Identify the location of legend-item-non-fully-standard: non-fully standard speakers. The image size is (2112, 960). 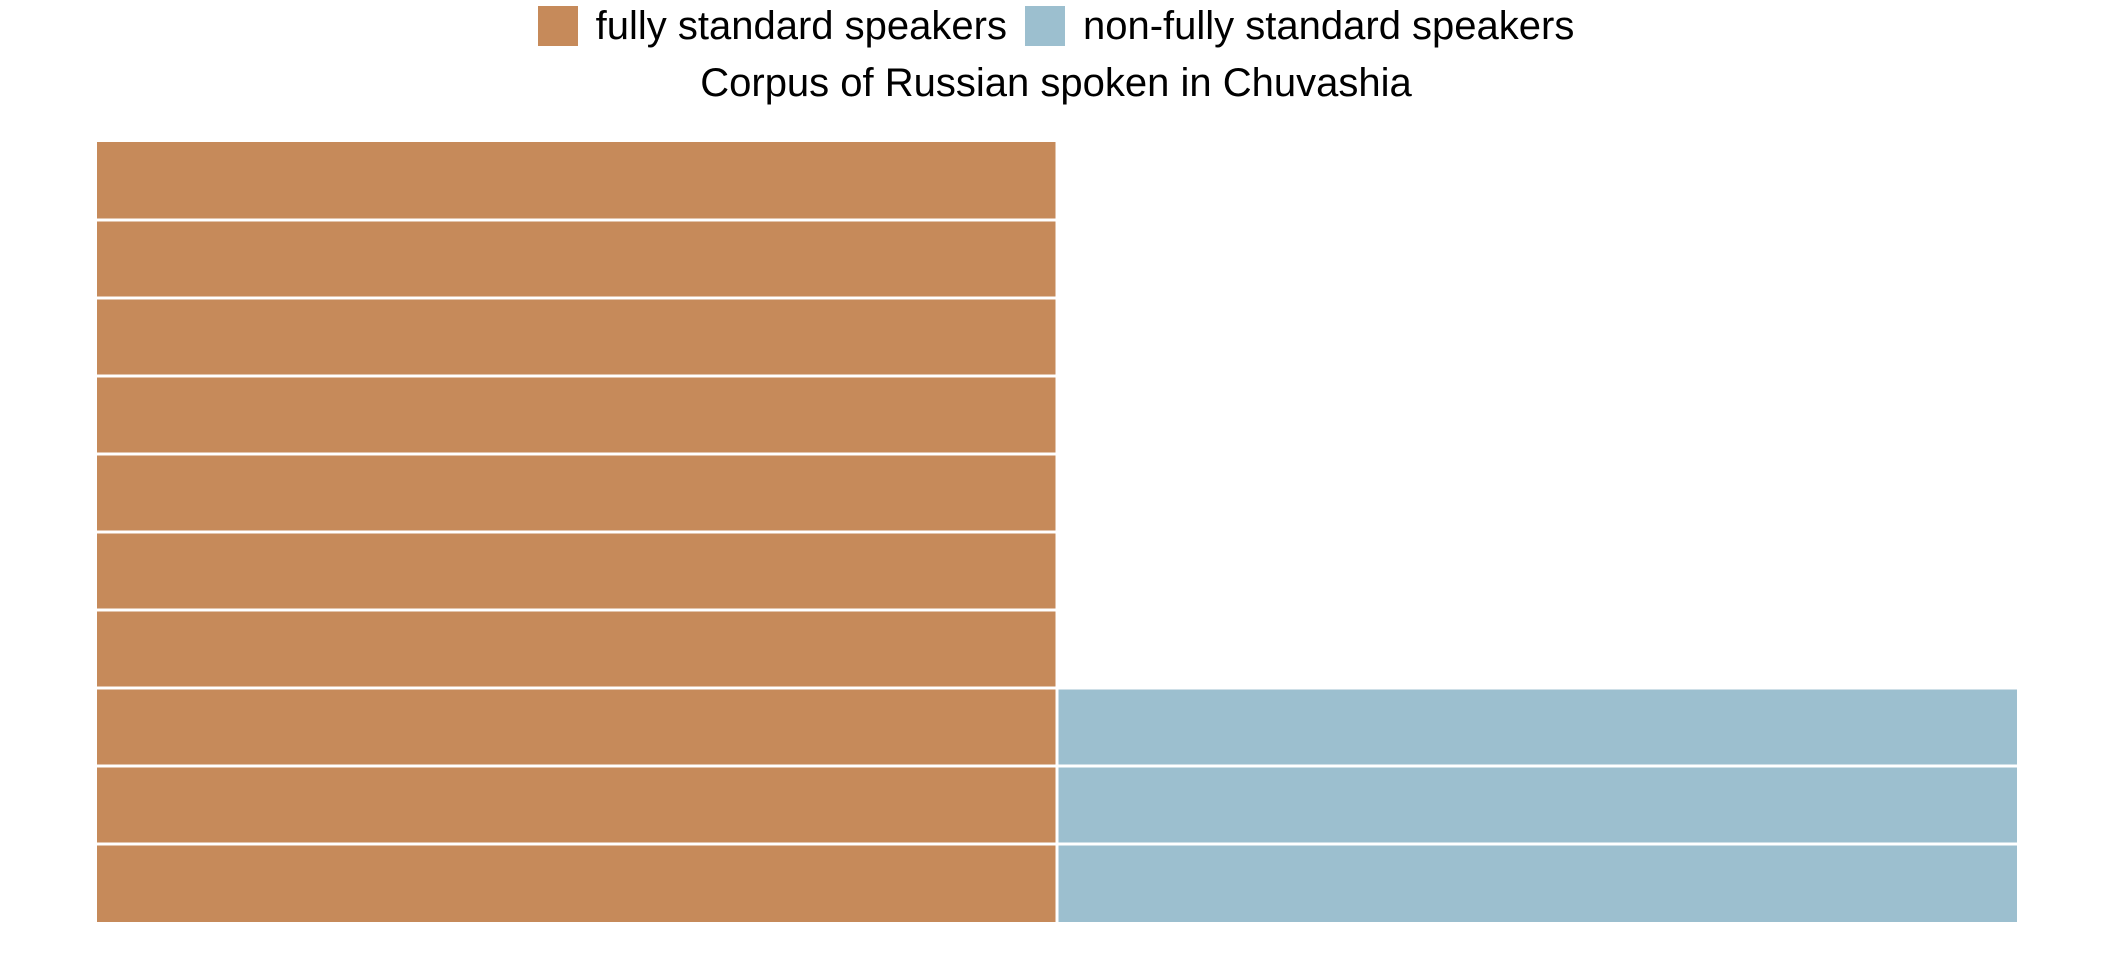
(1299, 26).